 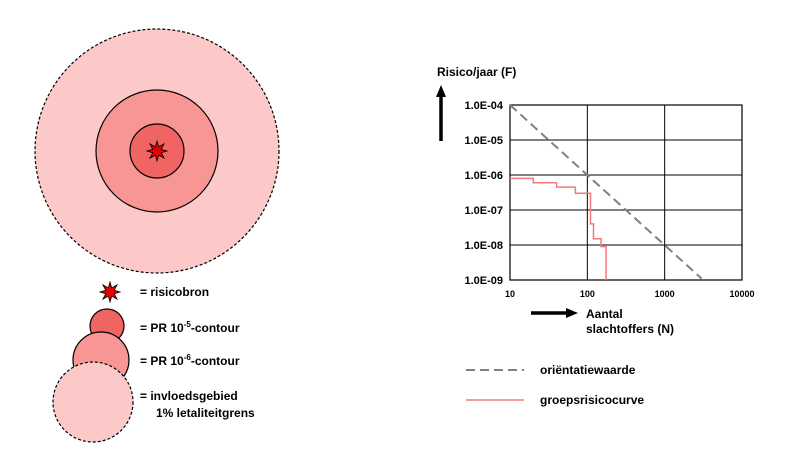 What do you see at coordinates (483, 281) in the screenshot?
I see `y-tick-label: 1.0E-09` at bounding box center [483, 281].